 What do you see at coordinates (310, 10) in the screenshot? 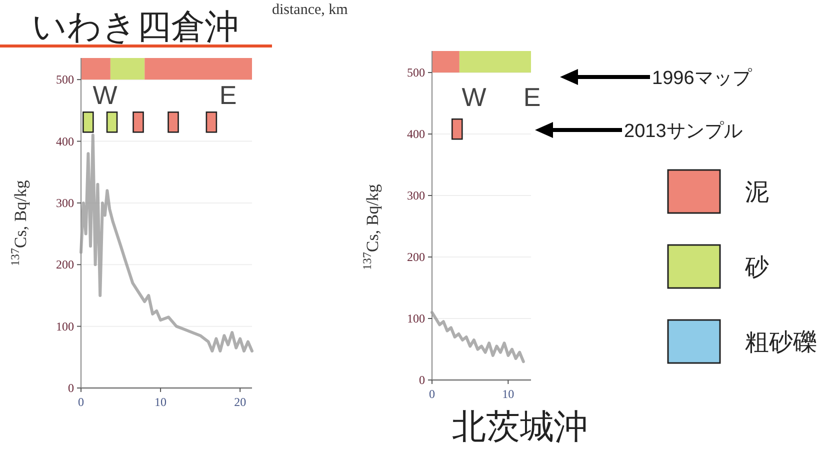
I see `x-axis-title: distance, km` at bounding box center [310, 10].